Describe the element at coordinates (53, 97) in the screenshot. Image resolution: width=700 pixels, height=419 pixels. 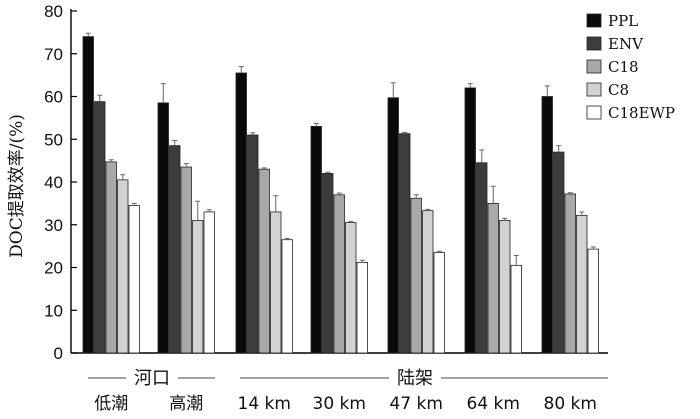
I see `y-tick-label: 60` at that location.